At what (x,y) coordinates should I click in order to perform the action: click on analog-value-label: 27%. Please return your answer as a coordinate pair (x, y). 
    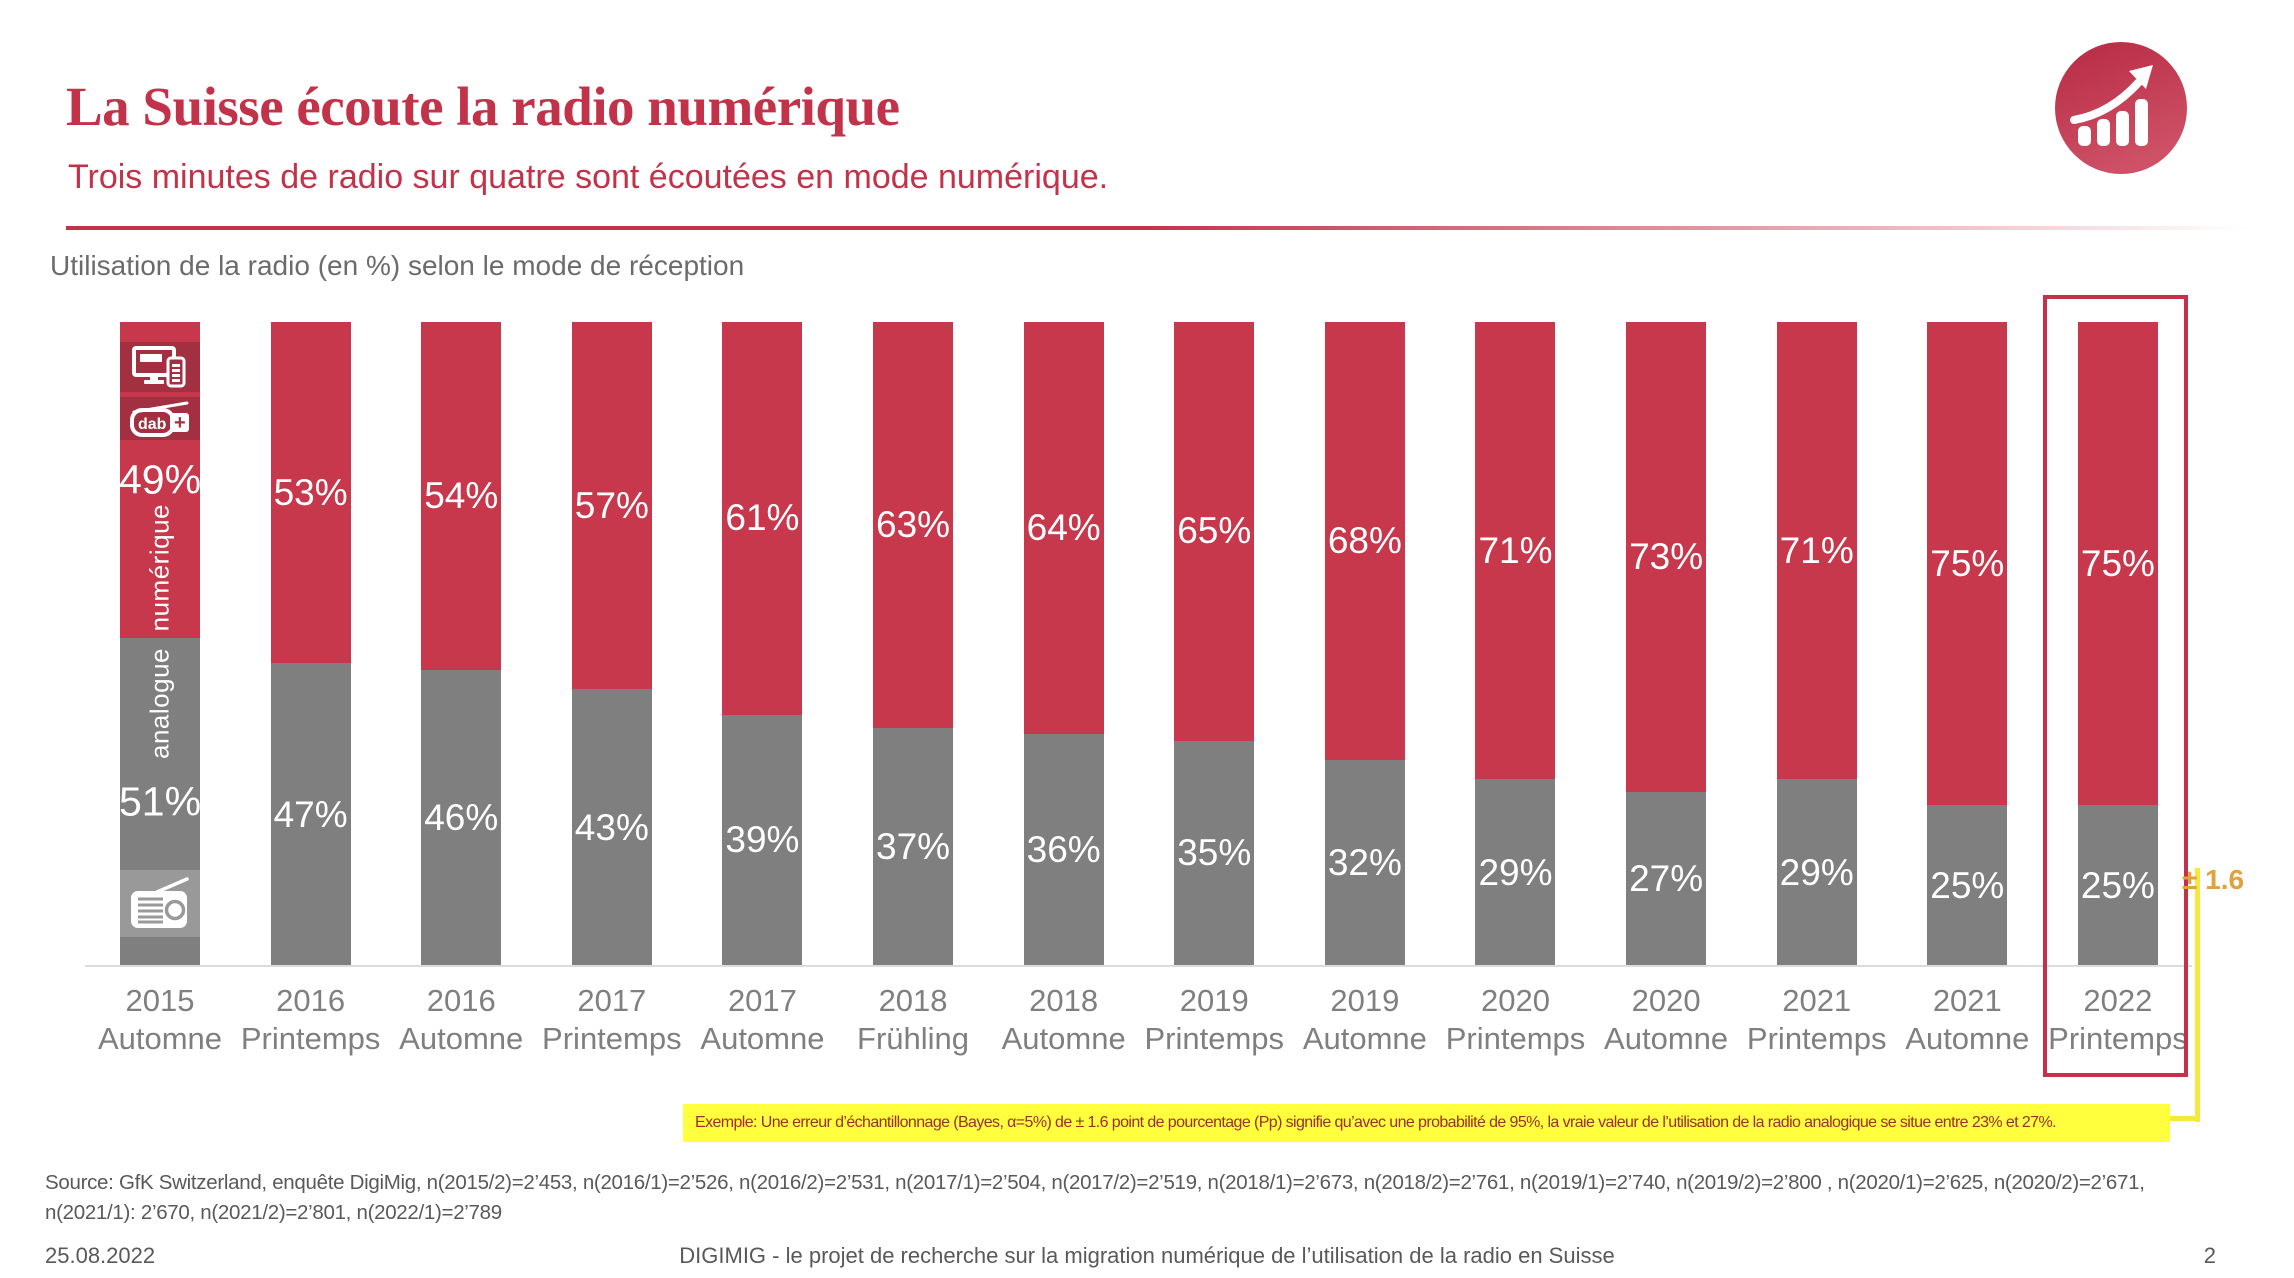
    Looking at the image, I should click on (1666, 879).